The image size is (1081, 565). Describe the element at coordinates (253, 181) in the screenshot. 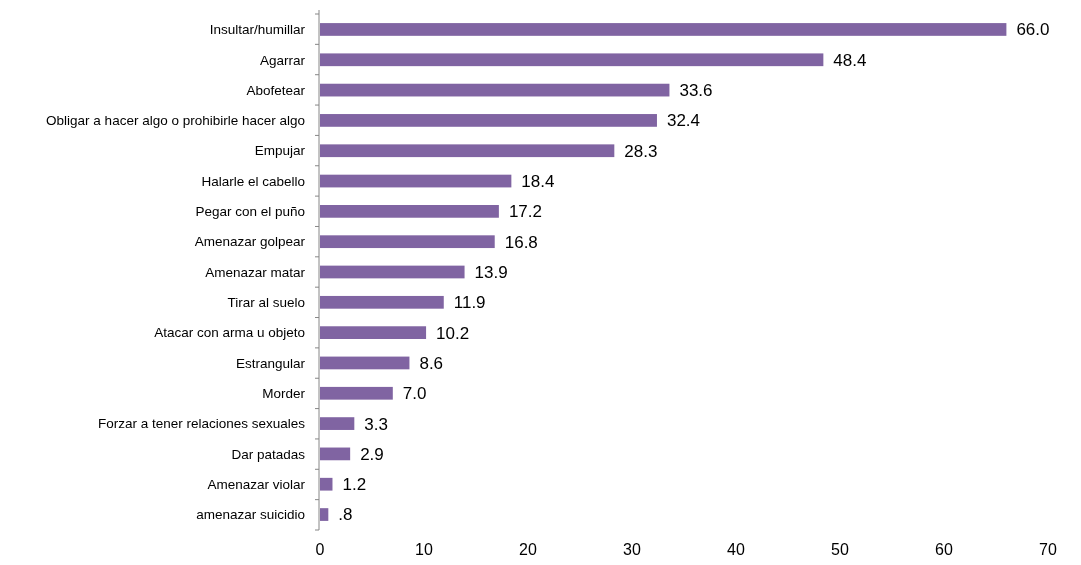

I see `y-tick-label: Halarle el cabello` at that location.